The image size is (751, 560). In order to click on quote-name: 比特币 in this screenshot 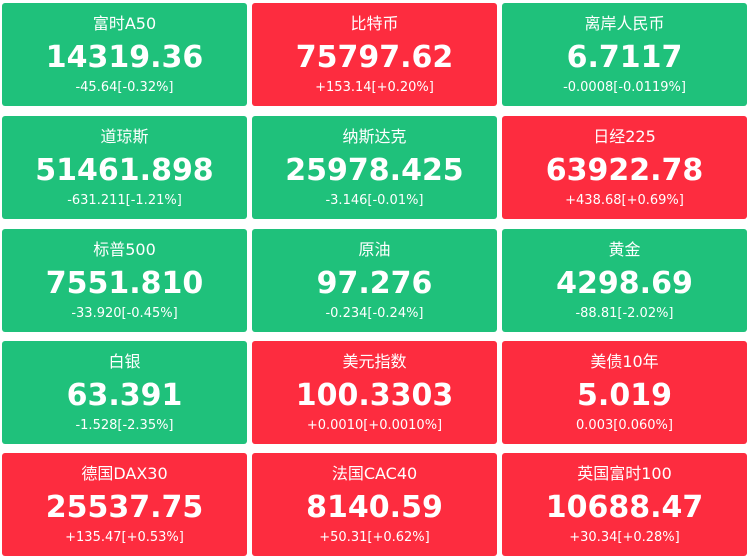, I will do `click(374, 23)`.